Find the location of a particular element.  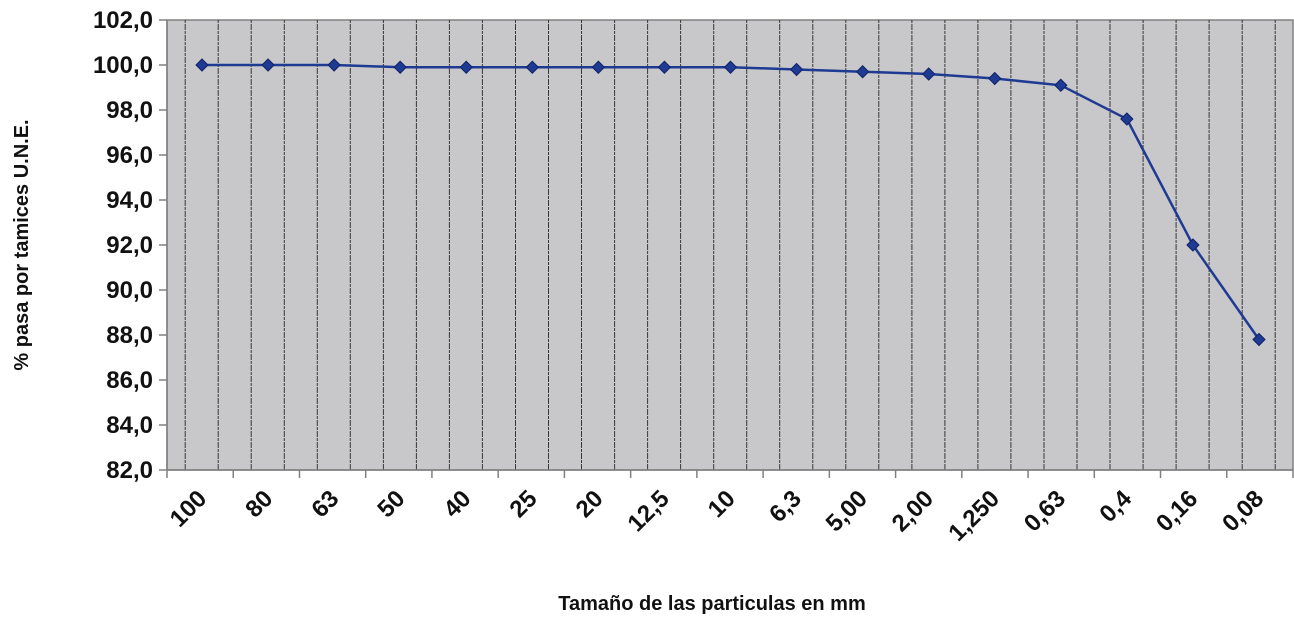

x-tick-label: 1,250 is located at coordinates (974, 516).